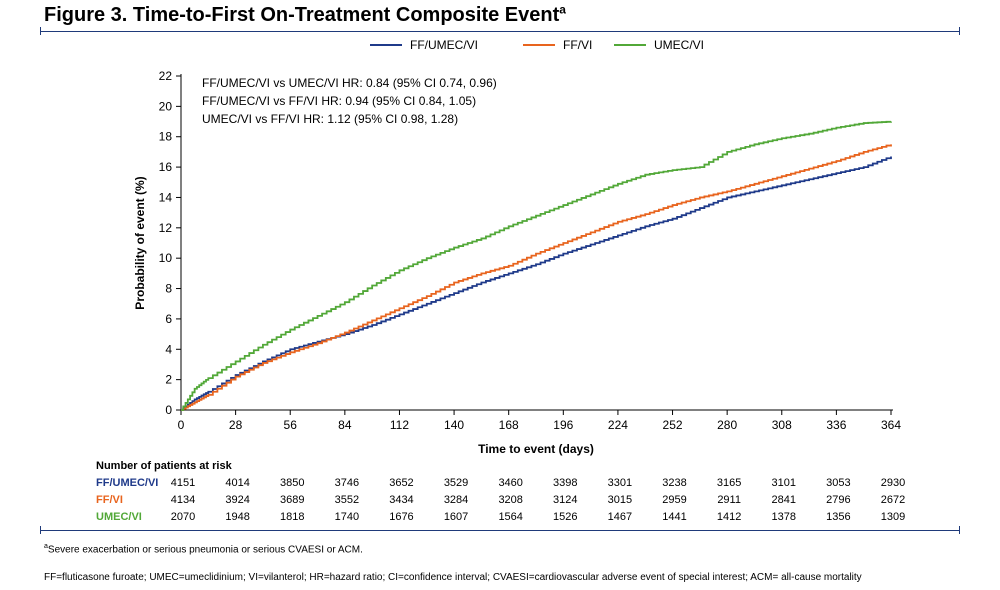 The width and height of the screenshot is (1000, 590). What do you see at coordinates (563, 425) in the screenshot?
I see `x-tick-label: 196` at bounding box center [563, 425].